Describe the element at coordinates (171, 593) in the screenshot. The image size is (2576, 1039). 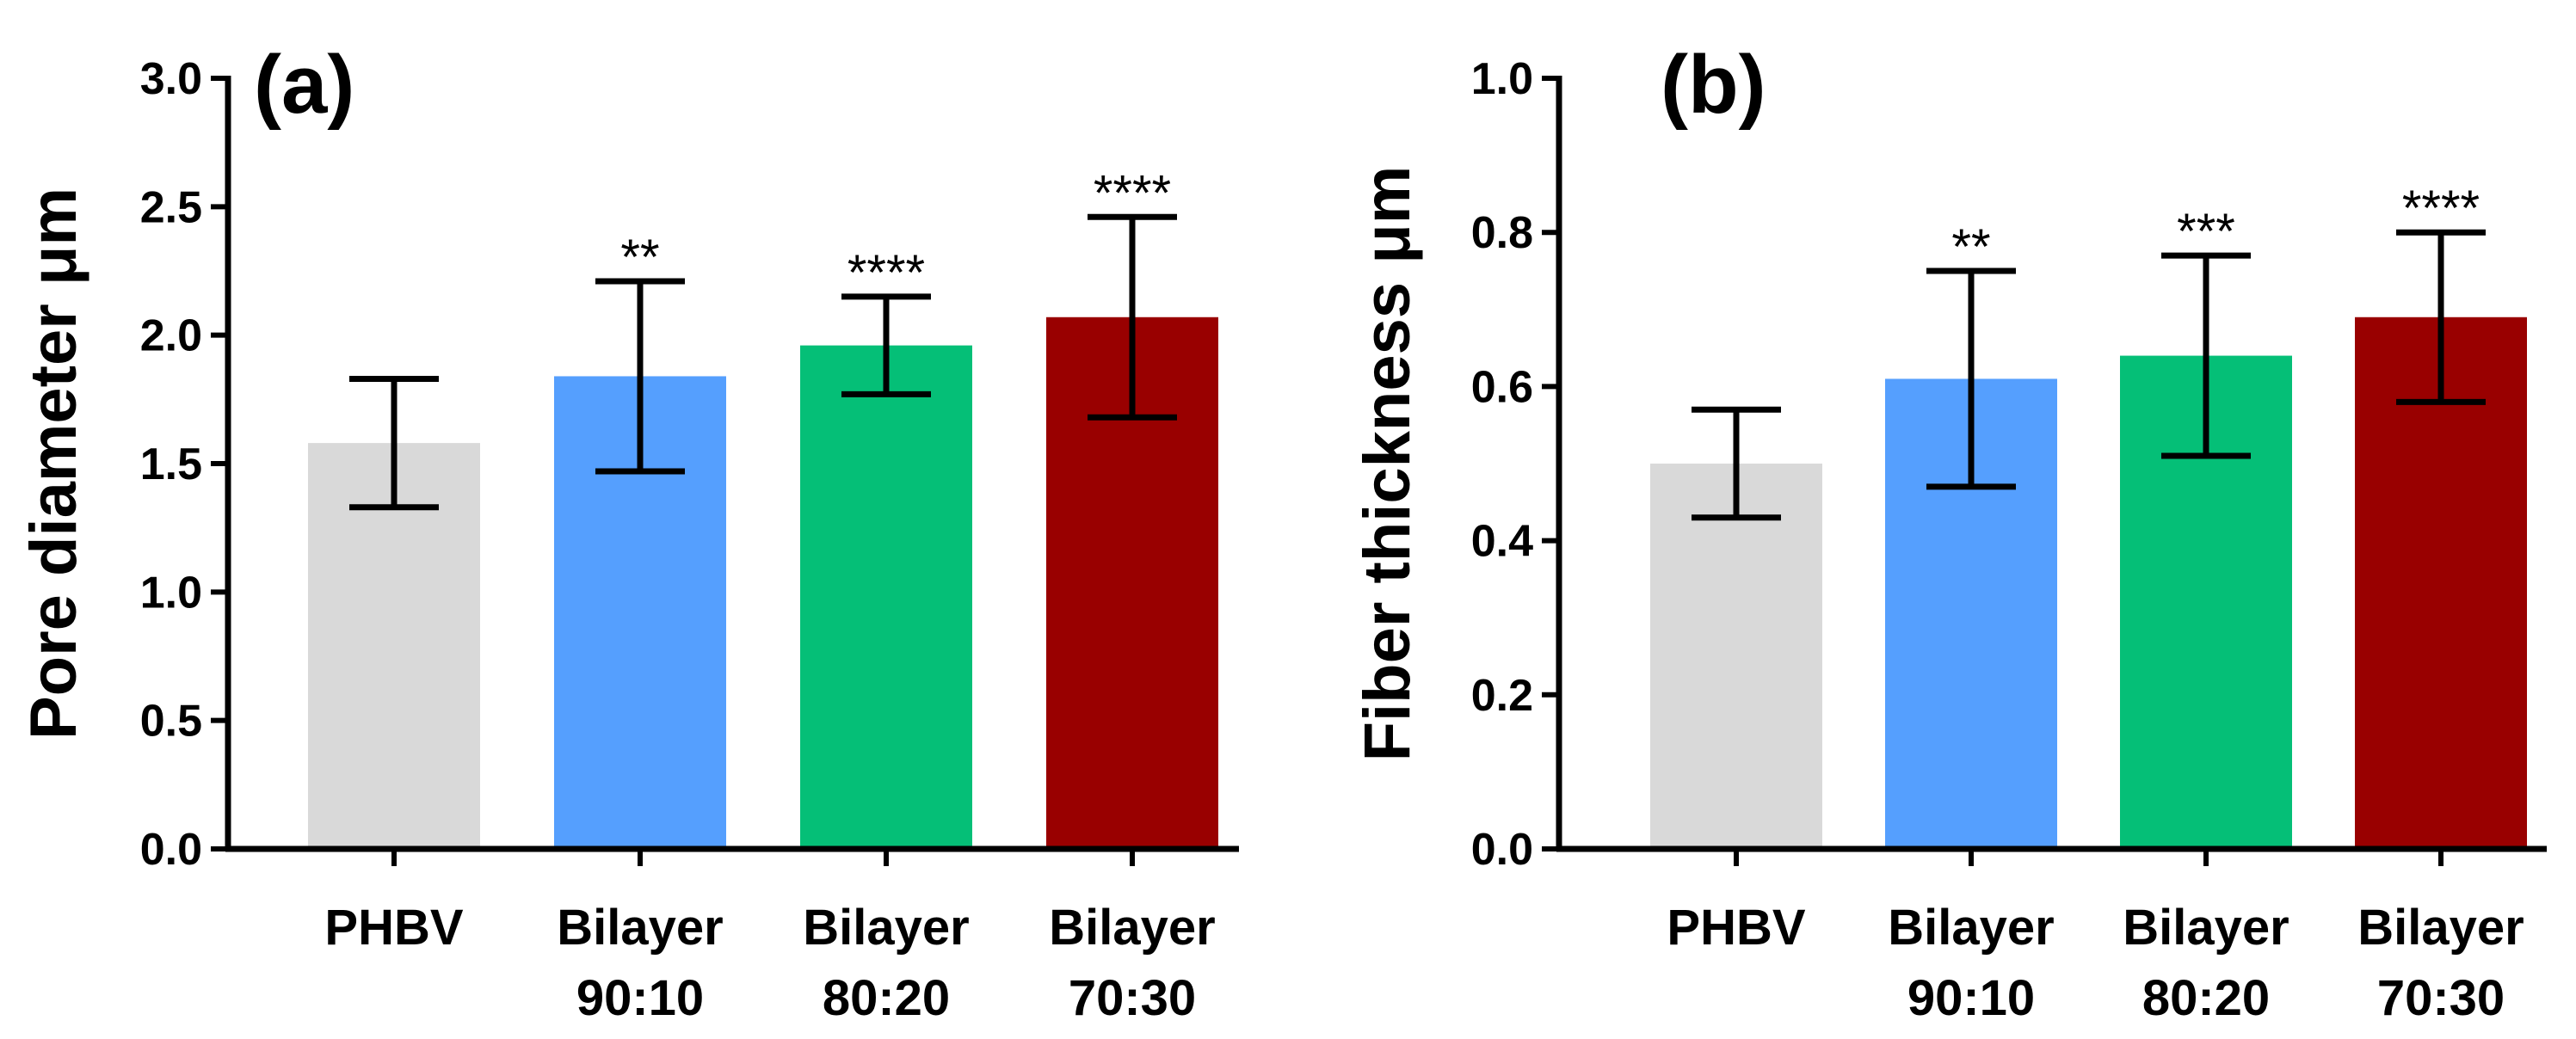
I see `y-tick-label-2: 1.0` at that location.